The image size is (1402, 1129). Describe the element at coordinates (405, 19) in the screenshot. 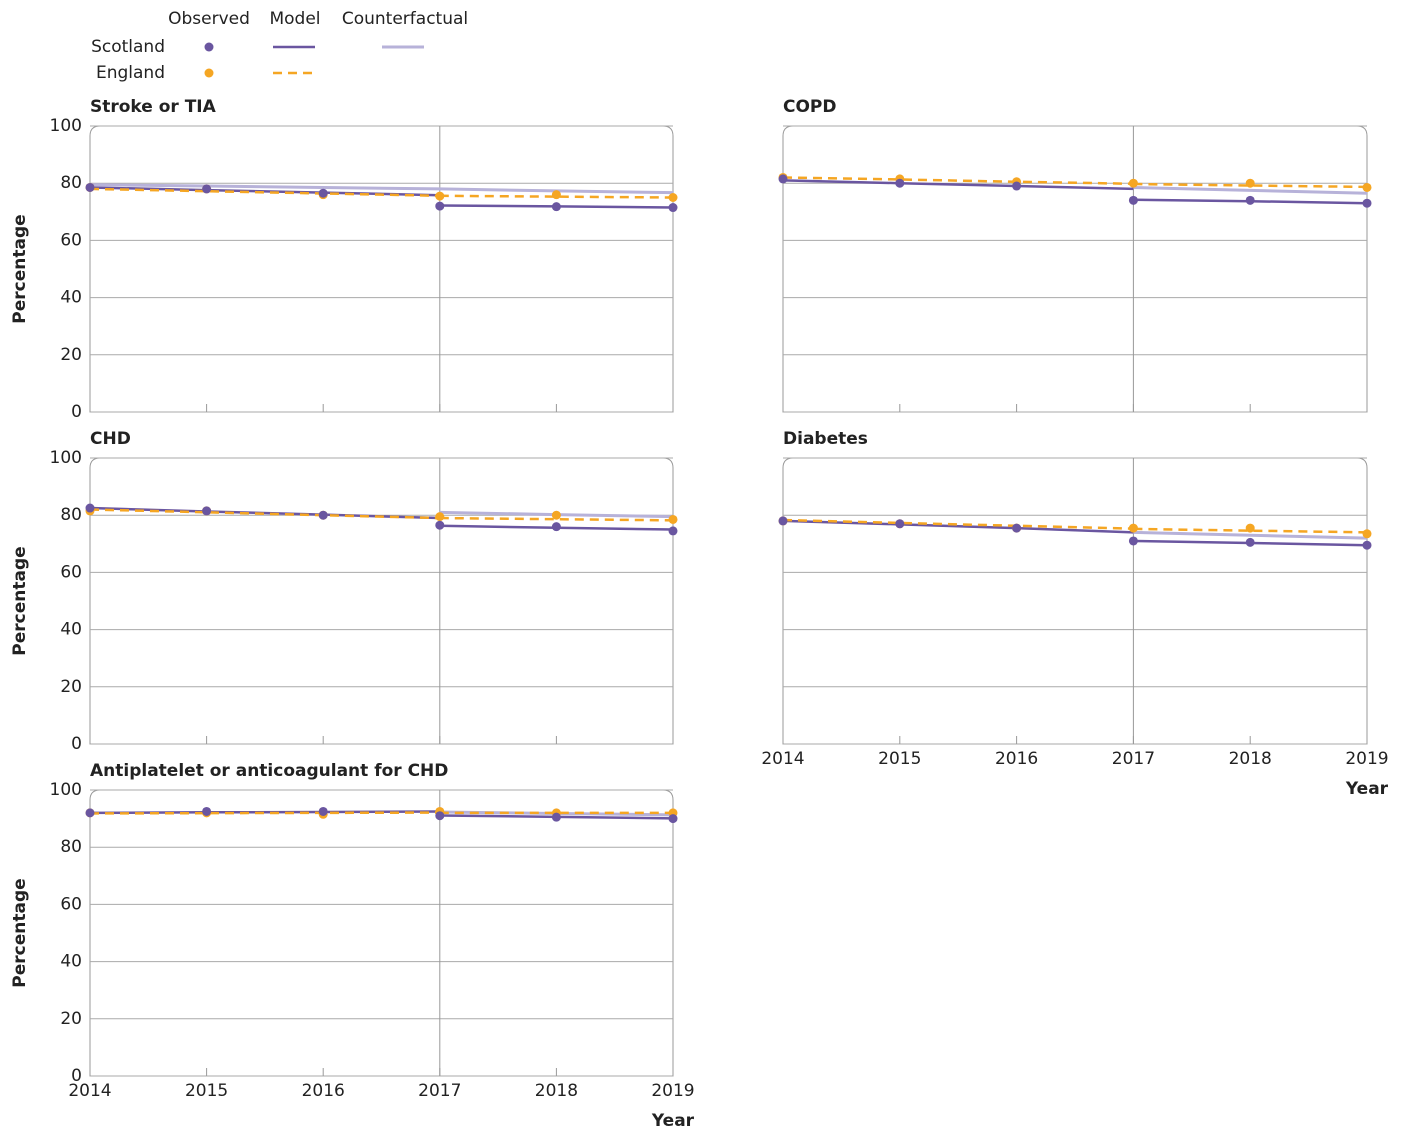

I see `legend-header: Counterfactual` at that location.